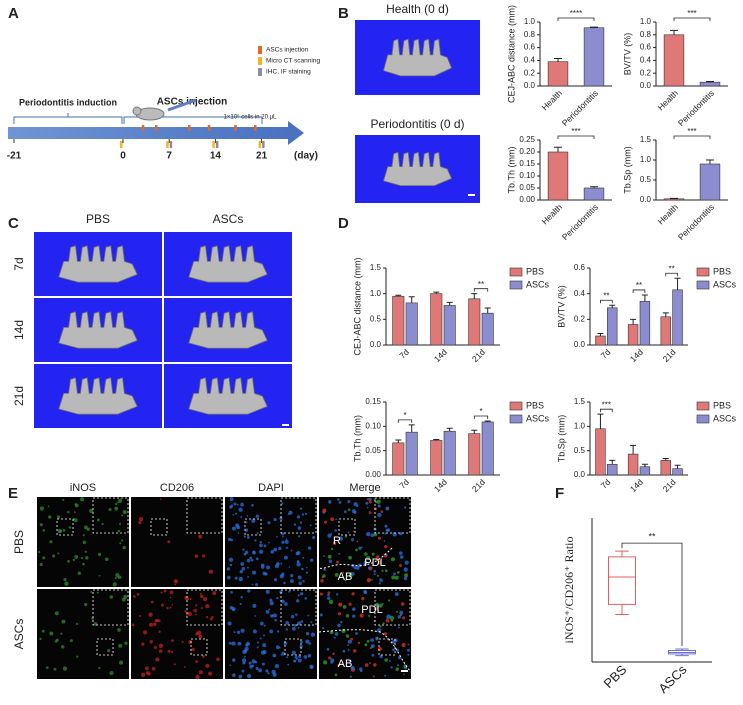  I want to click on x-tick-label: 14d, so click(440, 355).